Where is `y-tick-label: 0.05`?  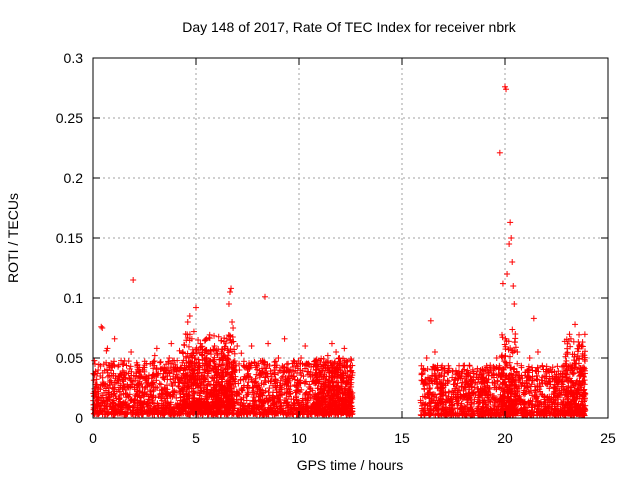
y-tick-label: 0.05 is located at coordinates (69, 358).